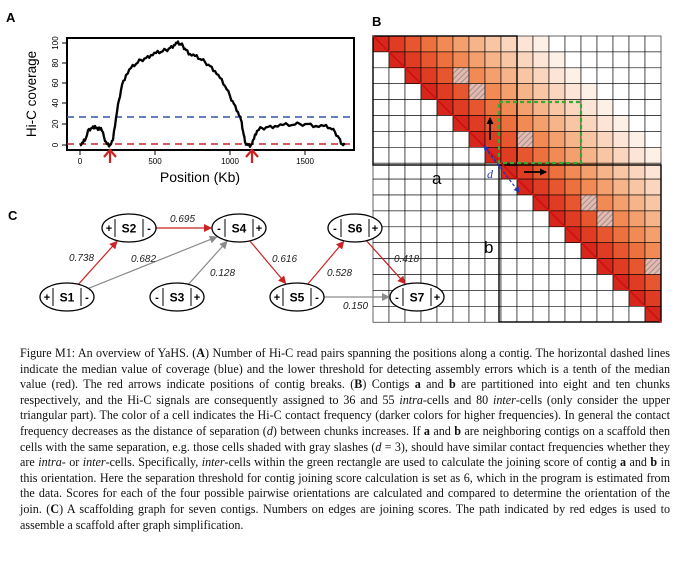 The height and width of the screenshot is (577, 690). What do you see at coordinates (305, 161) in the screenshot?
I see `x-tick-label: 1500` at bounding box center [305, 161].